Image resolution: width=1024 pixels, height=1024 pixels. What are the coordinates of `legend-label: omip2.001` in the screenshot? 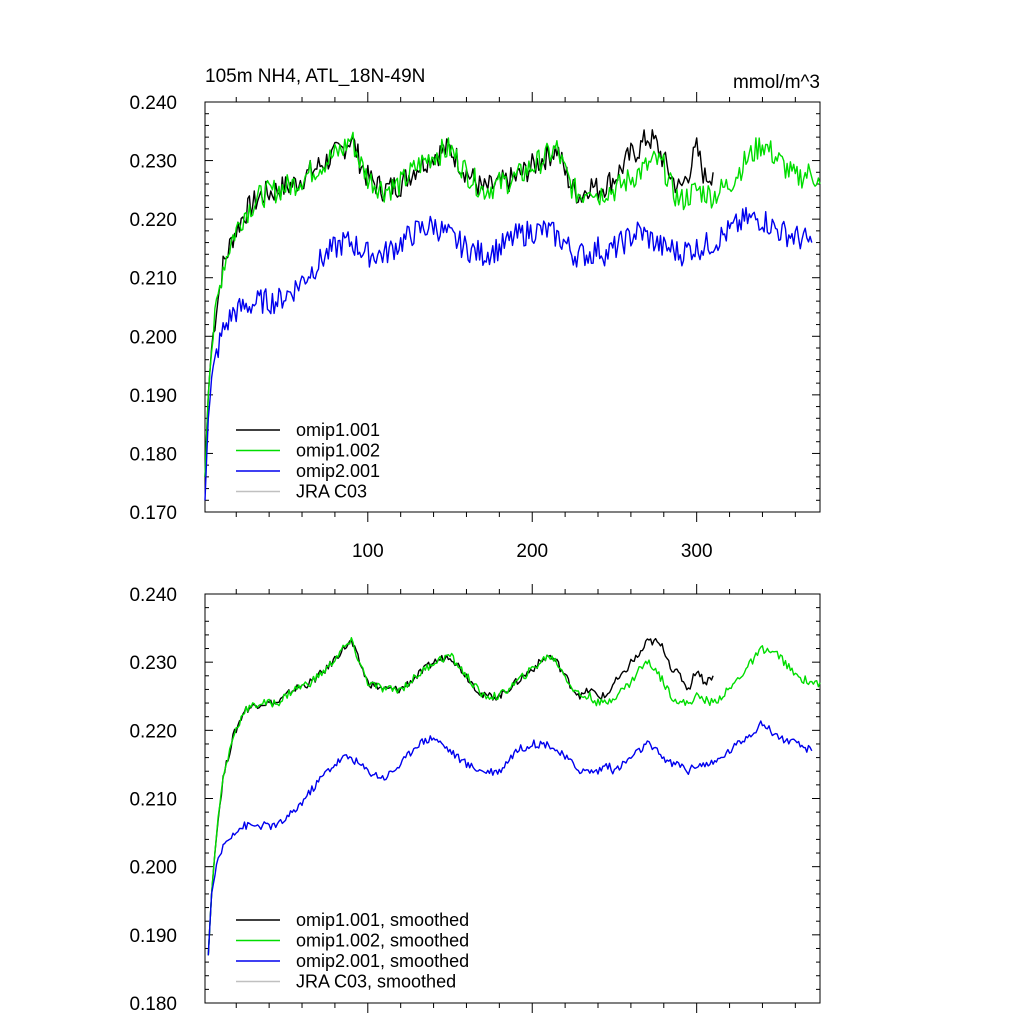 It's located at (338, 471).